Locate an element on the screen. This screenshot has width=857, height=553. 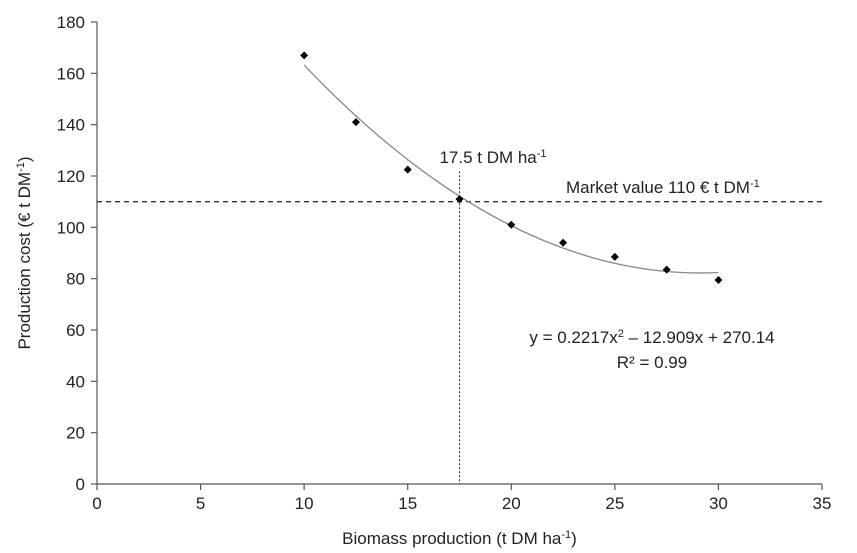
y-tick-label: 20 is located at coordinates (75, 433).